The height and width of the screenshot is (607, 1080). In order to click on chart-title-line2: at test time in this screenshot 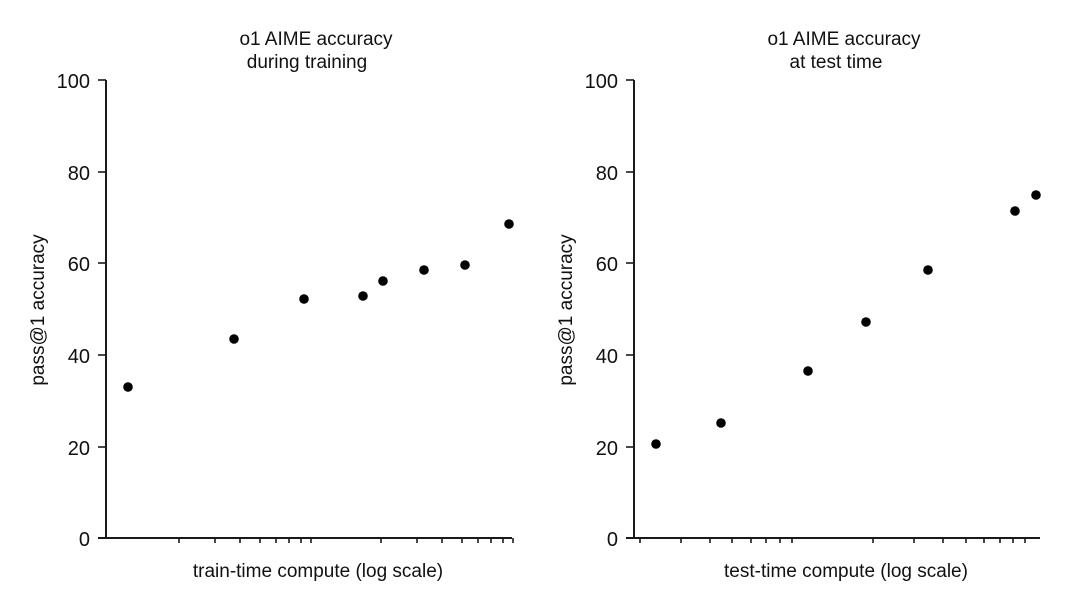, I will do `click(836, 62)`.